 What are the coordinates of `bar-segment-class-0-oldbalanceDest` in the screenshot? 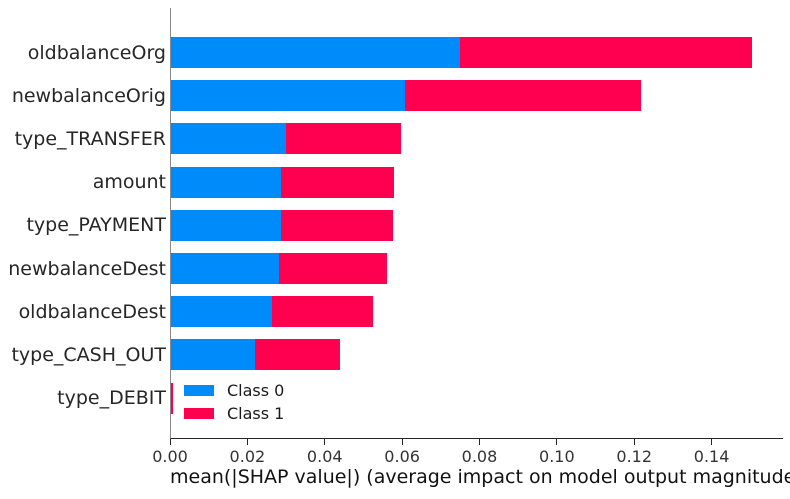 It's located at (221, 312).